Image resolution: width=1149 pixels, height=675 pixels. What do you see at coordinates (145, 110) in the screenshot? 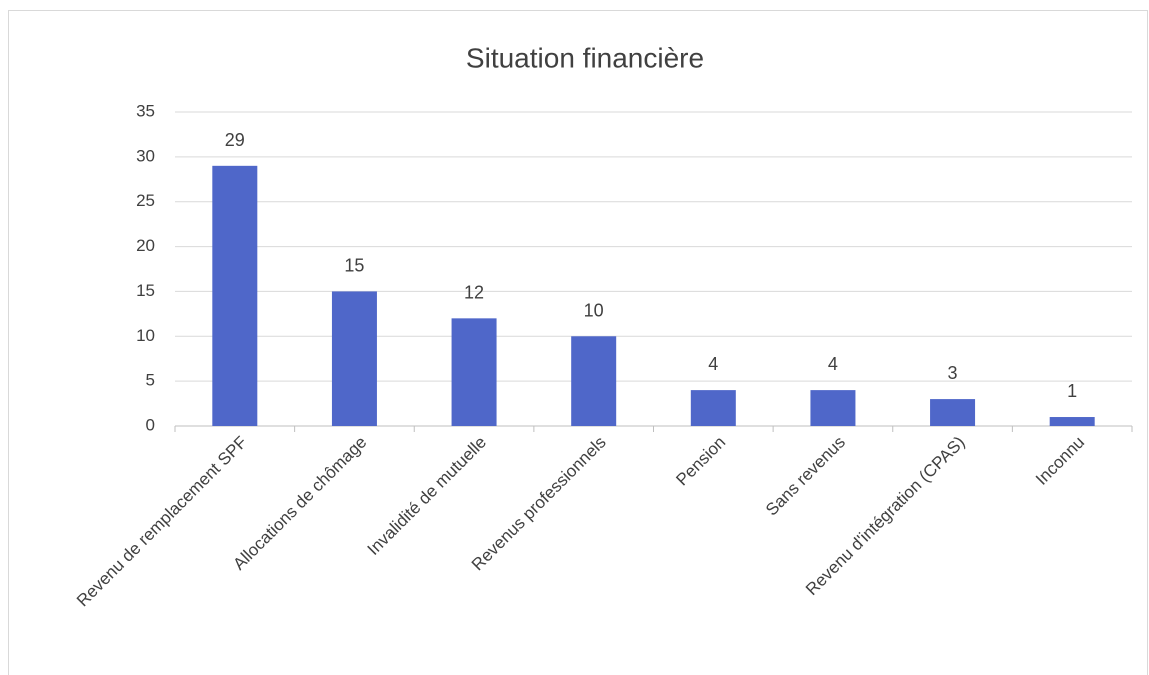
I see `y-tick-label: 35` at bounding box center [145, 110].